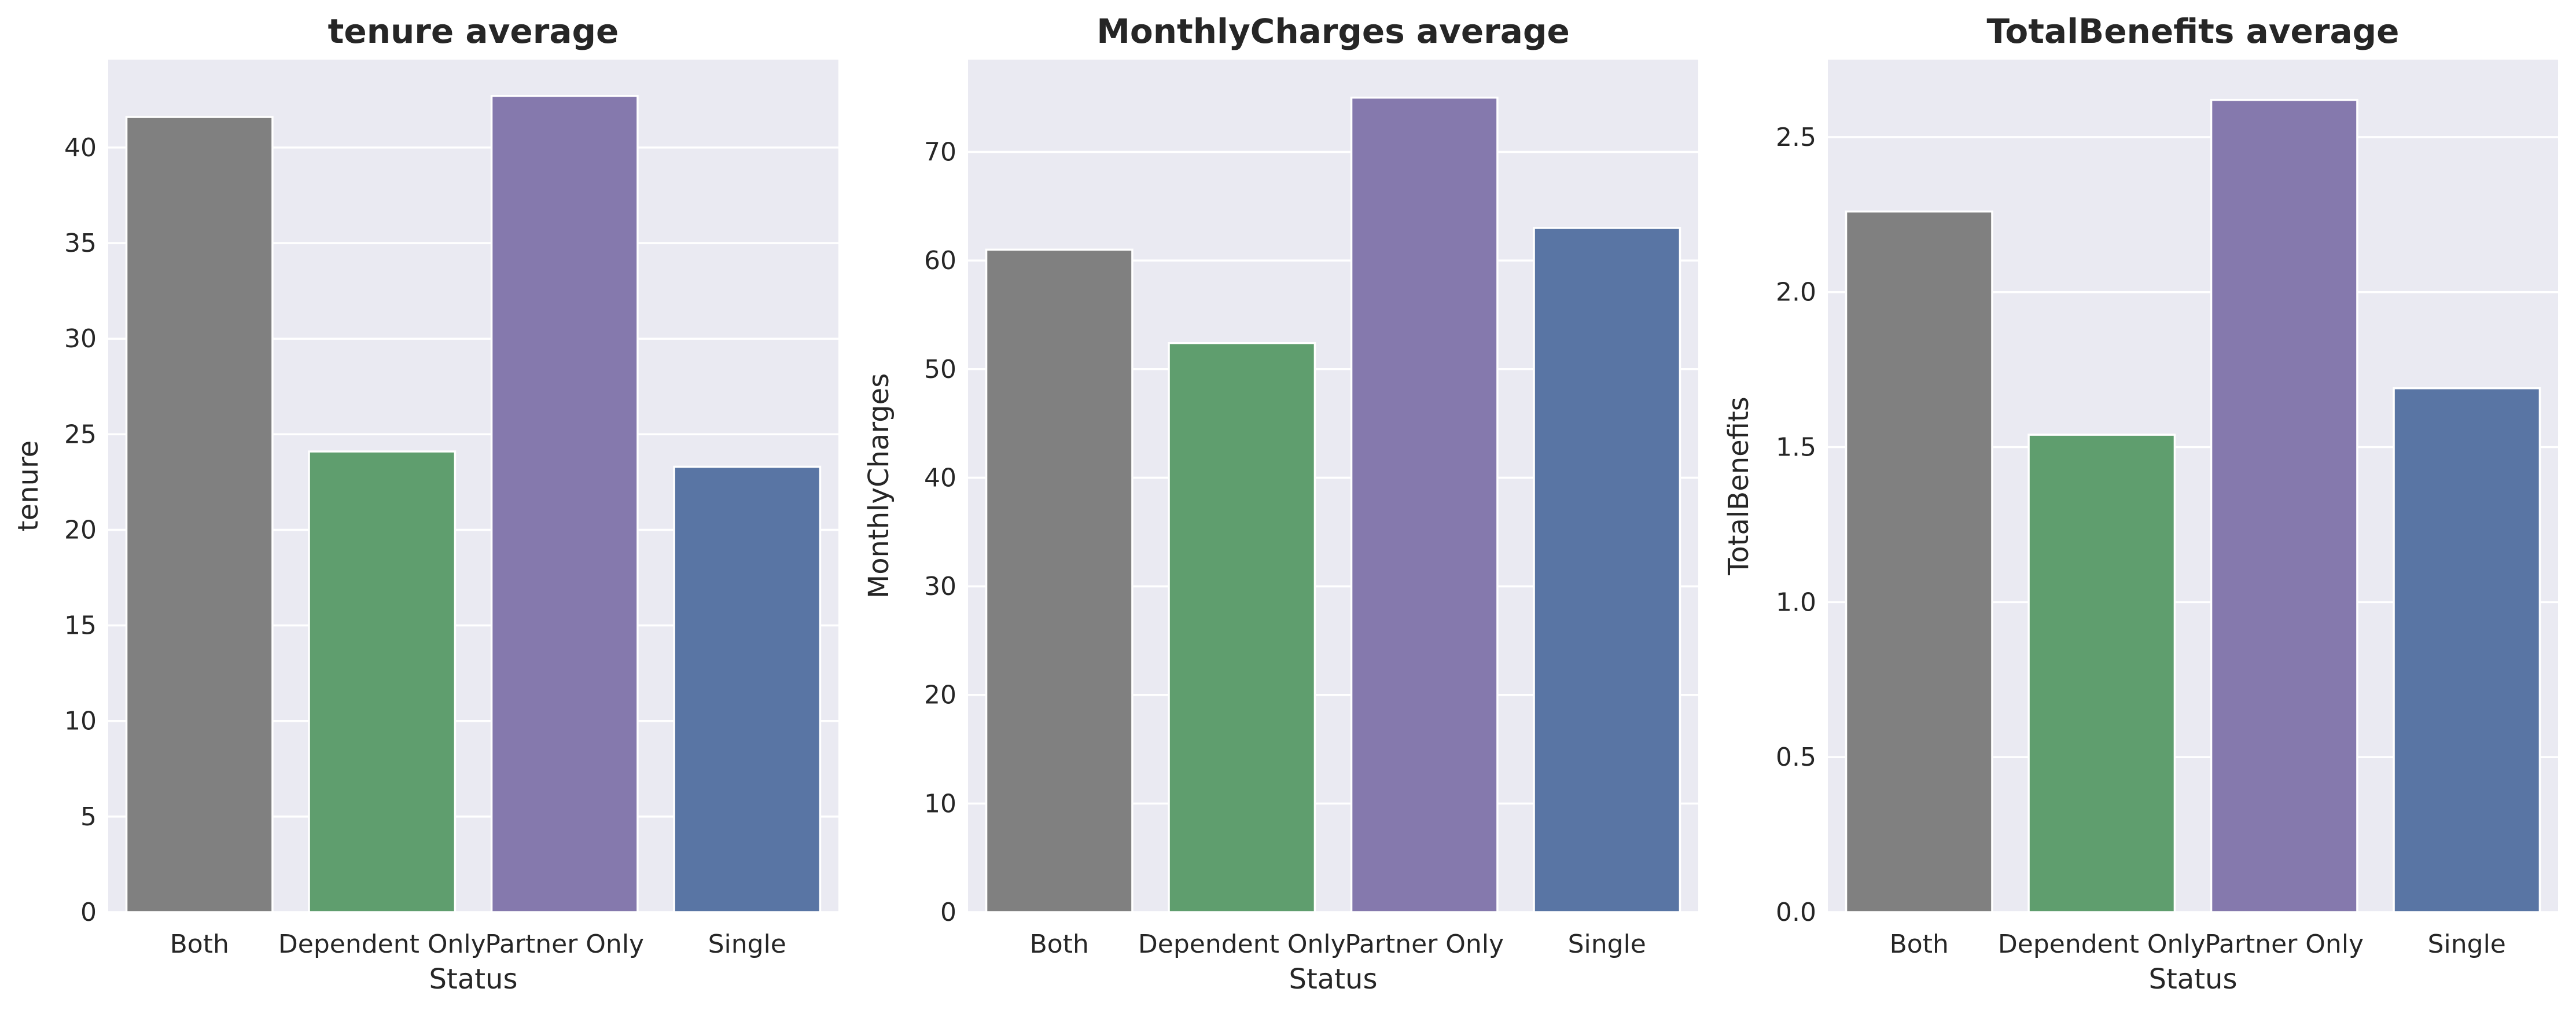 Image resolution: width=2576 pixels, height=1014 pixels. What do you see at coordinates (1796, 912) in the screenshot?
I see `y-tick-label: 0.0` at bounding box center [1796, 912].